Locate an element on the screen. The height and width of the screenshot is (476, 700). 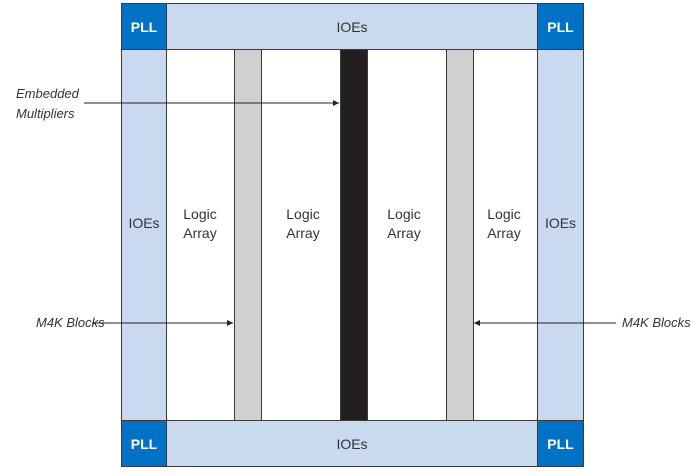
pll-top-left: PLL is located at coordinates (144, 26).